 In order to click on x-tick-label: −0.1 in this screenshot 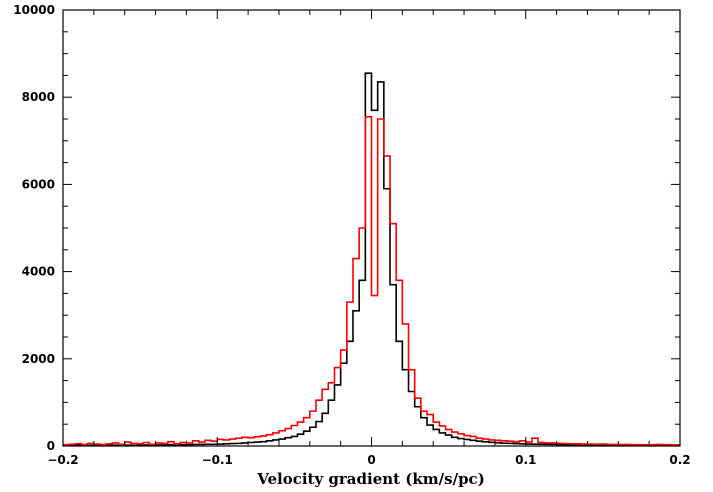, I will do `click(217, 460)`.